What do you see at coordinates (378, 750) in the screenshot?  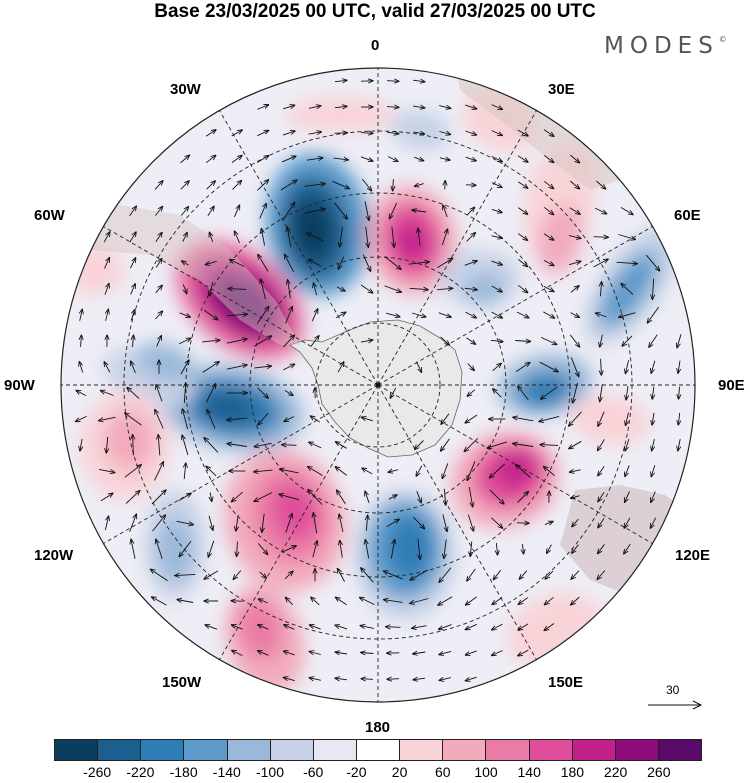 I see `colorbar` at bounding box center [378, 750].